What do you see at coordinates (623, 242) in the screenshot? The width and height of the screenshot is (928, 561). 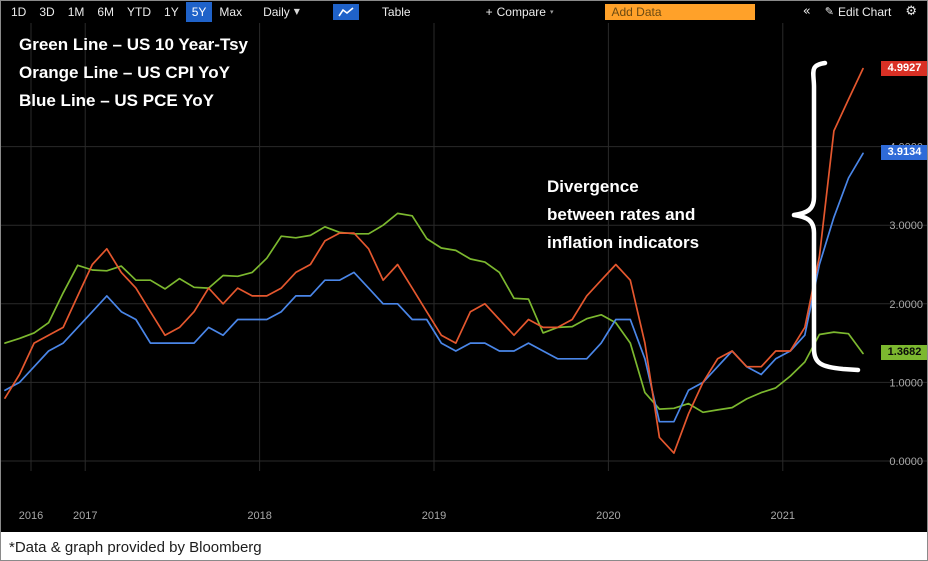 I see `annotation-line-3: inflation indicators` at bounding box center [623, 242].